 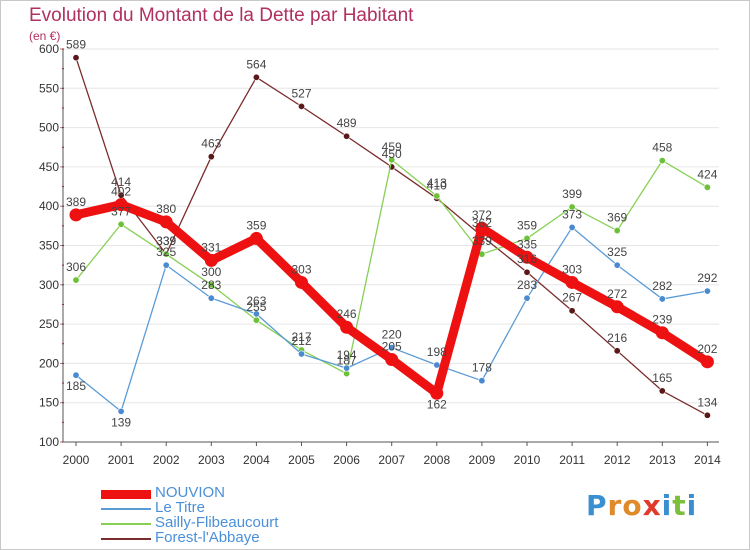 What do you see at coordinates (482, 223) in the screenshot?
I see `data-label: 362` at bounding box center [482, 223].